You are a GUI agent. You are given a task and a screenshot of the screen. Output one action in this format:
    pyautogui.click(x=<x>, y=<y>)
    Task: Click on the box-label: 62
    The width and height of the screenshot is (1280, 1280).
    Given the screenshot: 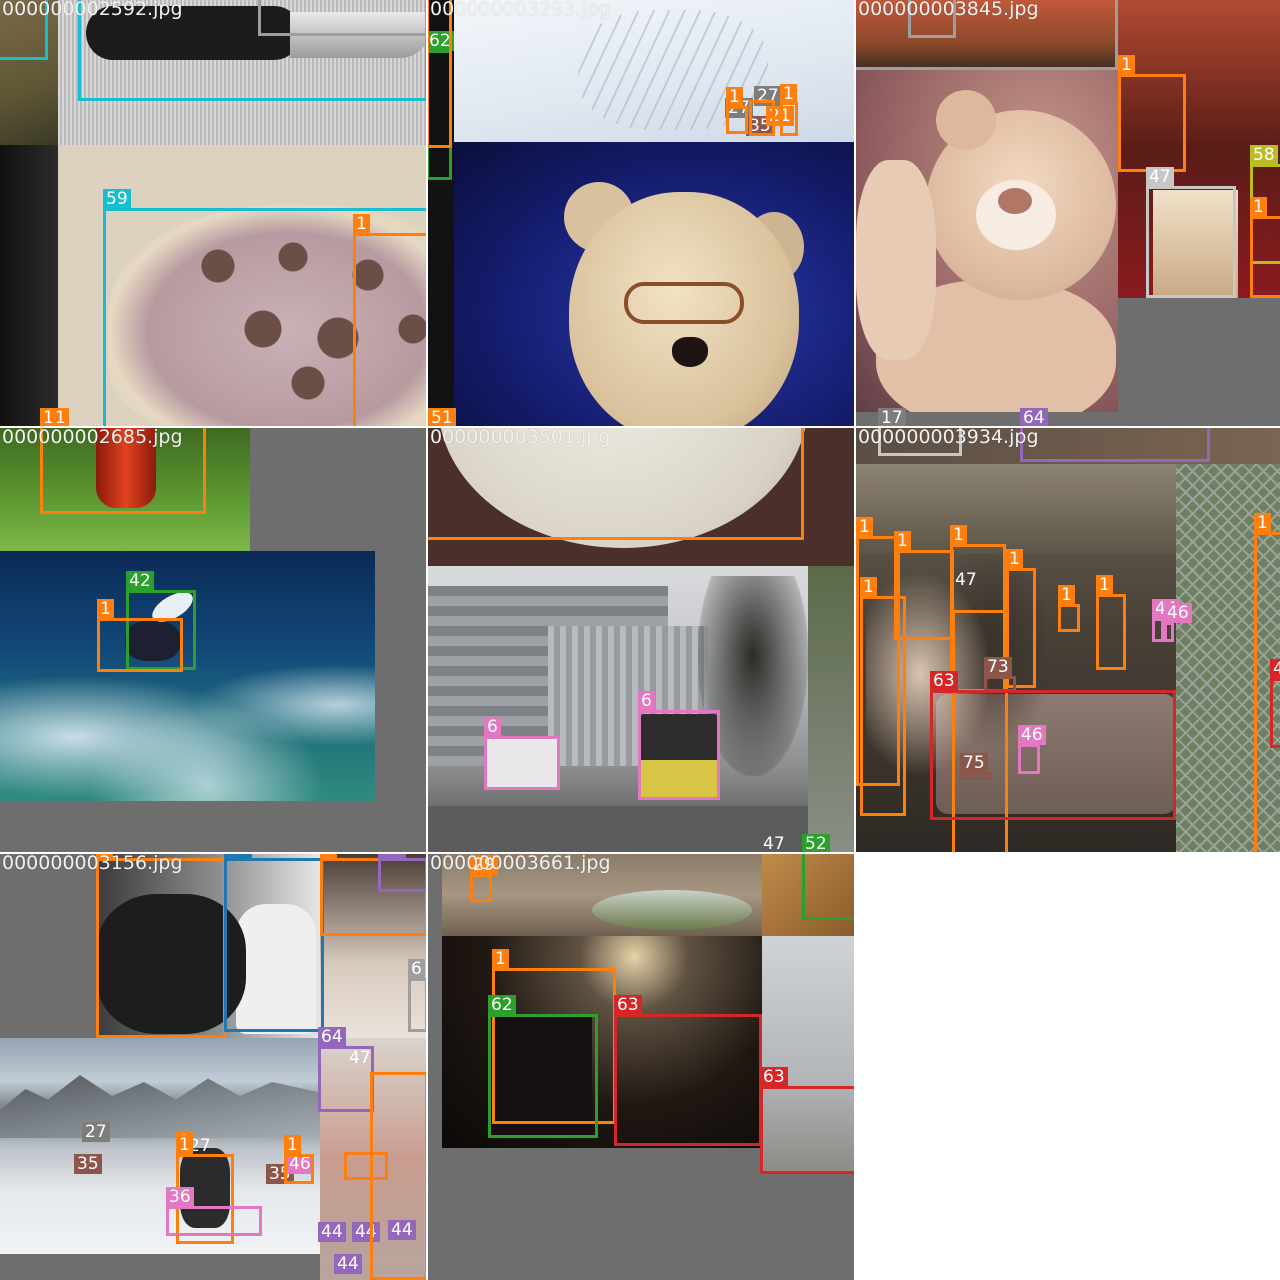 What is the action you would take?
    pyautogui.click(x=502, y=1005)
    